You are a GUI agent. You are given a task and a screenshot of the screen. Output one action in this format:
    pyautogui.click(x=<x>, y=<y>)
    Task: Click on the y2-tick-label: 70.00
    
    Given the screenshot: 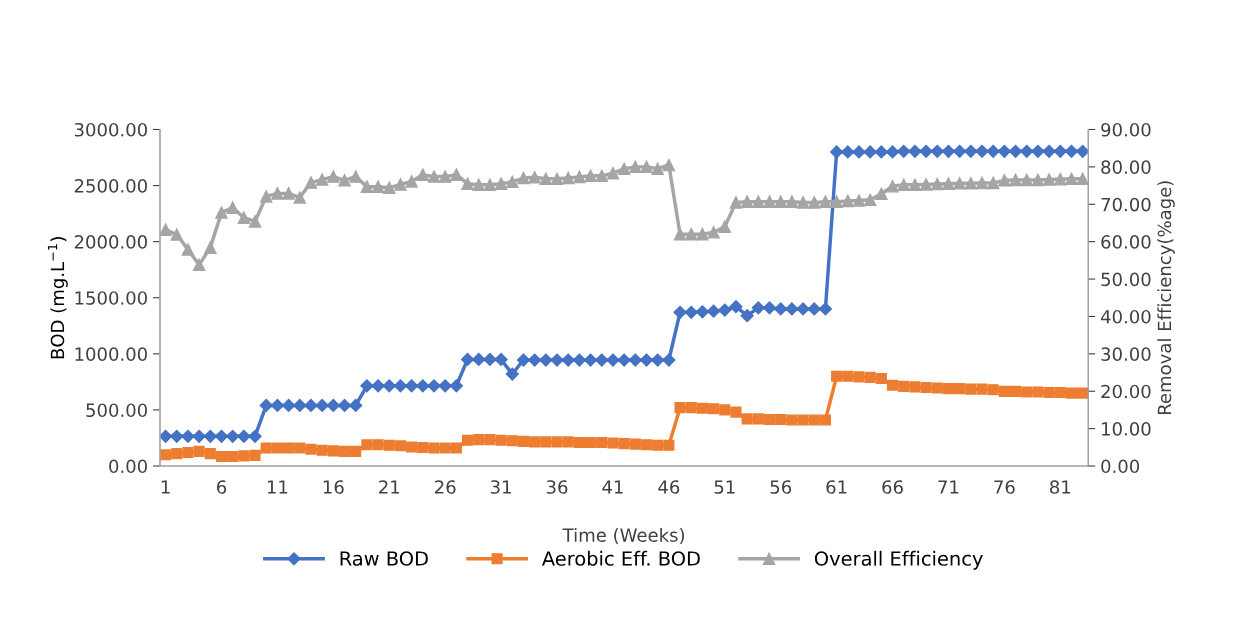 What is the action you would take?
    pyautogui.click(x=1126, y=204)
    